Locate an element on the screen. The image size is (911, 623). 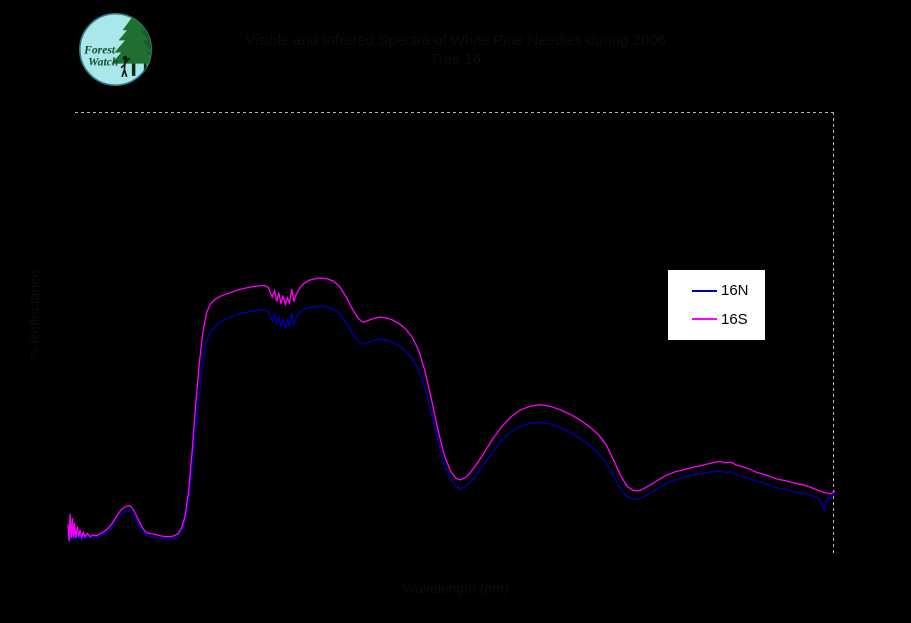
legend: 16N 16S is located at coordinates (716, 305).